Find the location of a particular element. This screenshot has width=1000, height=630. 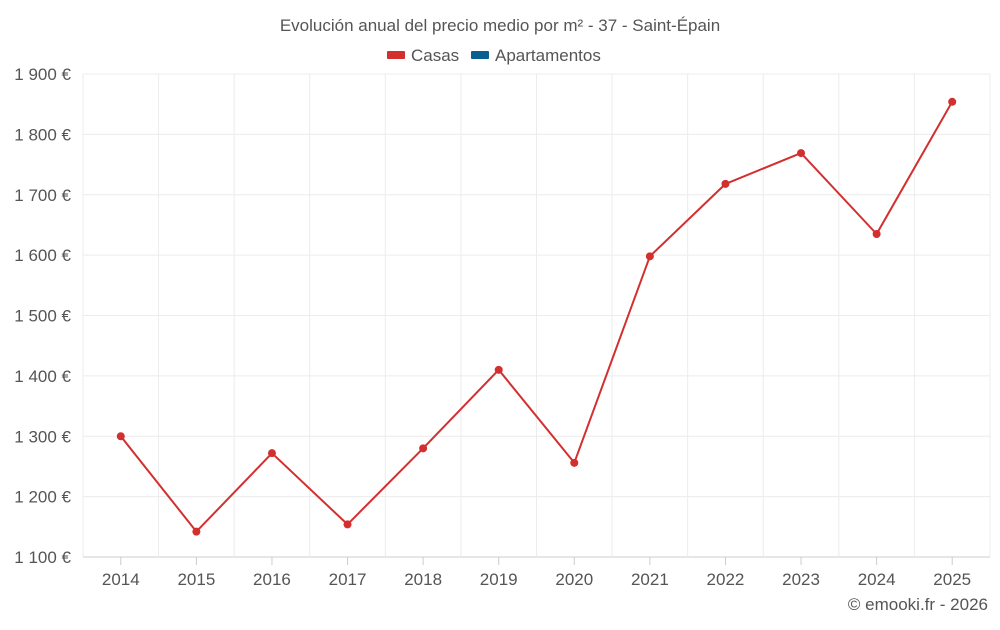

x-tick-label: 2025 is located at coordinates (952, 579).